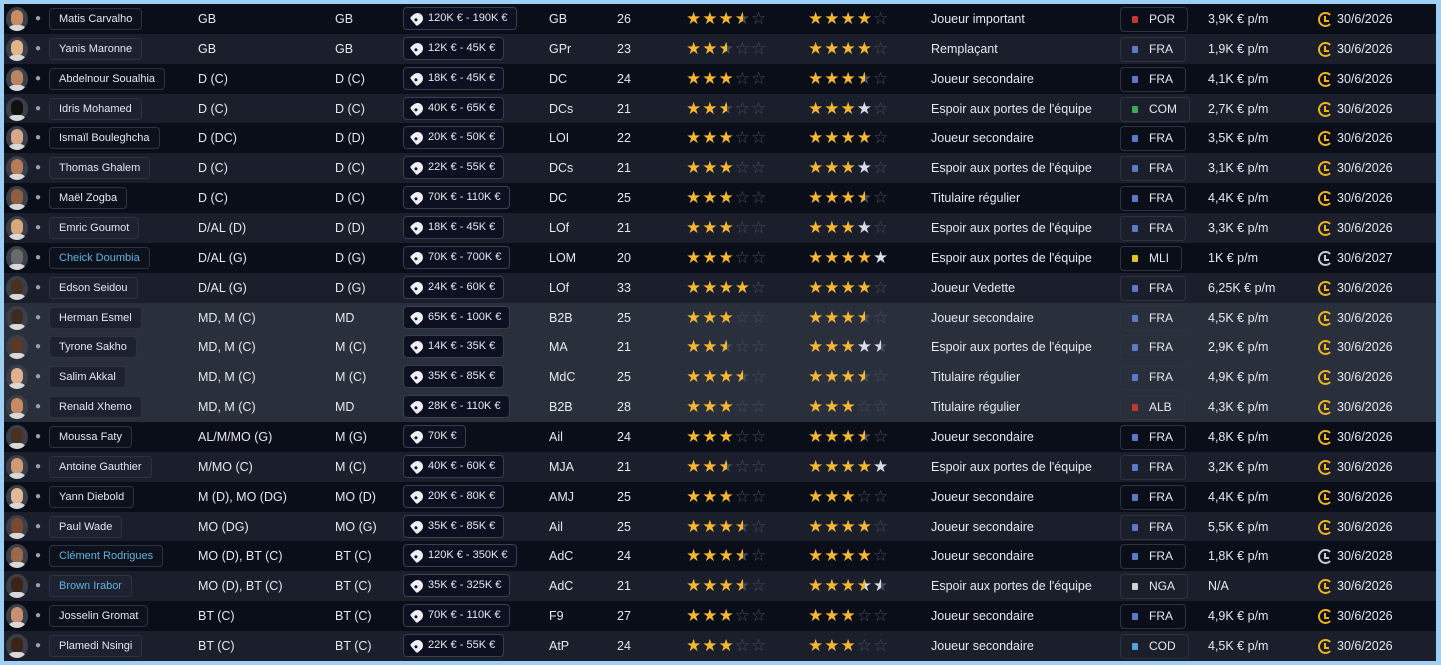  Describe the element at coordinates (454, 287) in the screenshot. I see `transfer-value: 24K € - 60K €` at that location.